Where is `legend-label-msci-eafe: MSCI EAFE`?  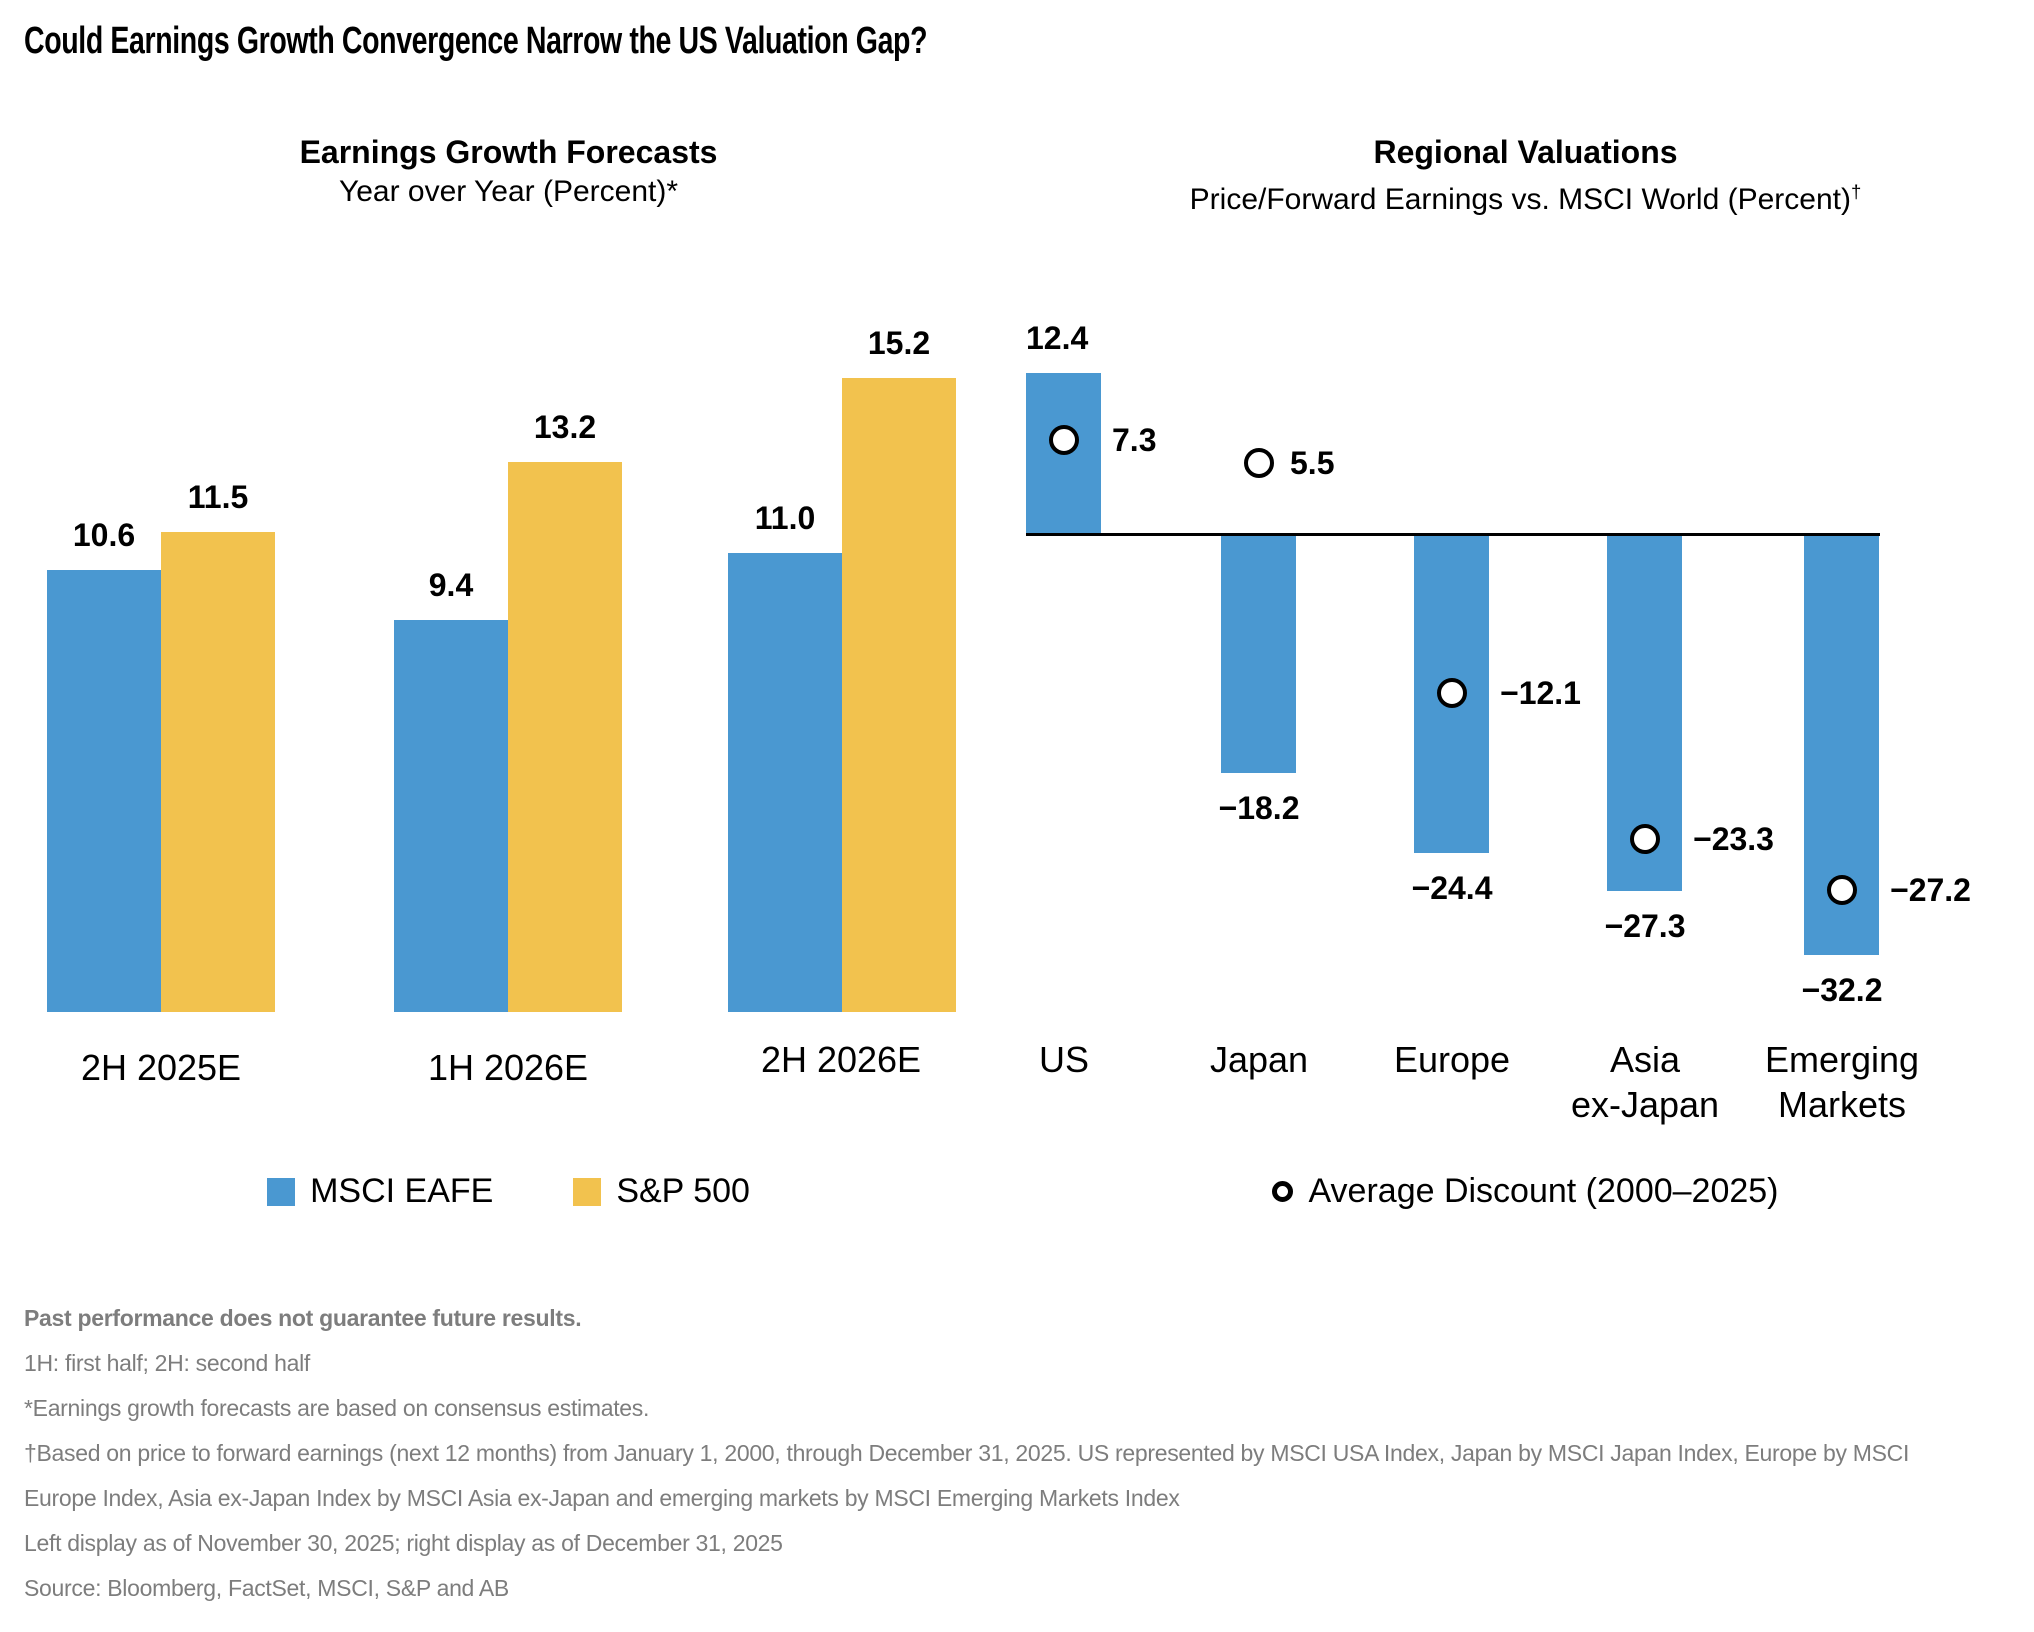
legend-label-msci-eafe: MSCI EAFE is located at coordinates (402, 1191).